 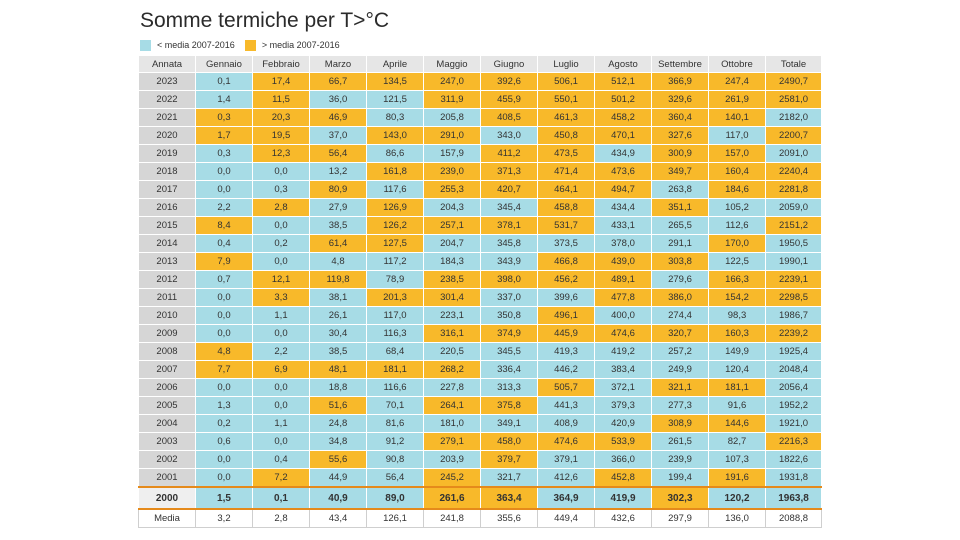 What do you see at coordinates (281, 315) in the screenshot?
I see `value-cell: 1,1` at bounding box center [281, 315].